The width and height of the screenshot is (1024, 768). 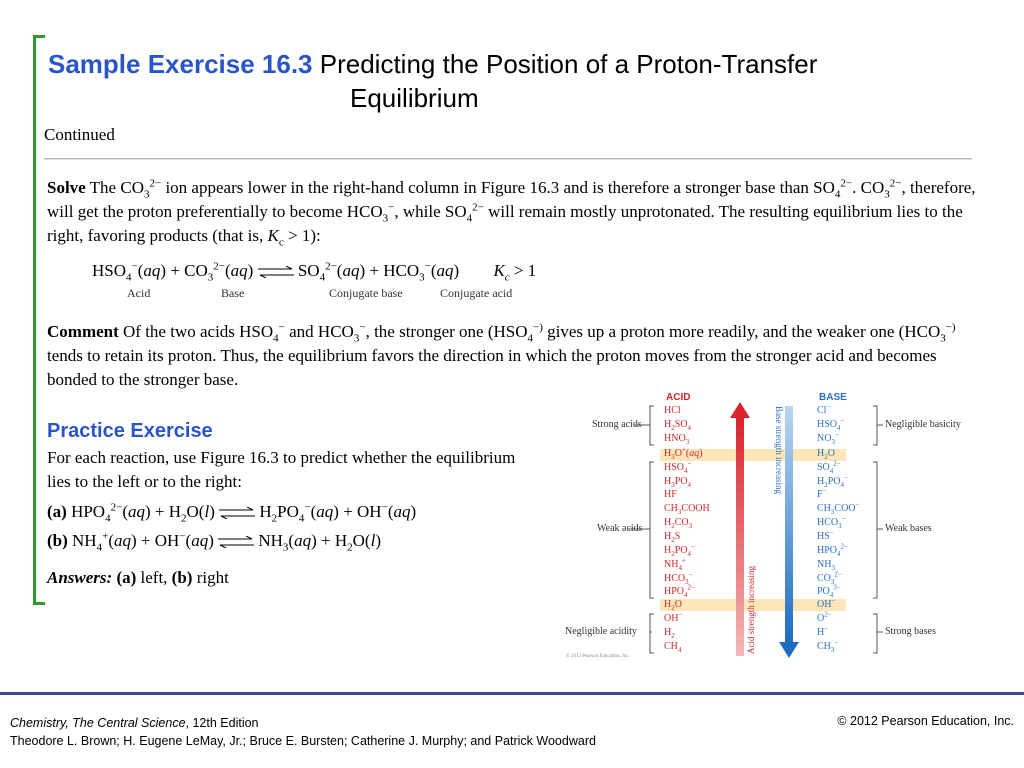 What do you see at coordinates (753, 455) in the screenshot?
I see `hydronium-band` at bounding box center [753, 455].